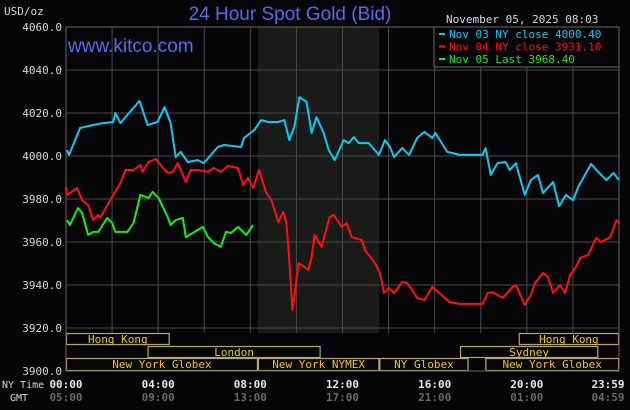 The width and height of the screenshot is (630, 410). Describe the element at coordinates (42, 242) in the screenshot. I see `y-tick-label: 3960.0` at that location.